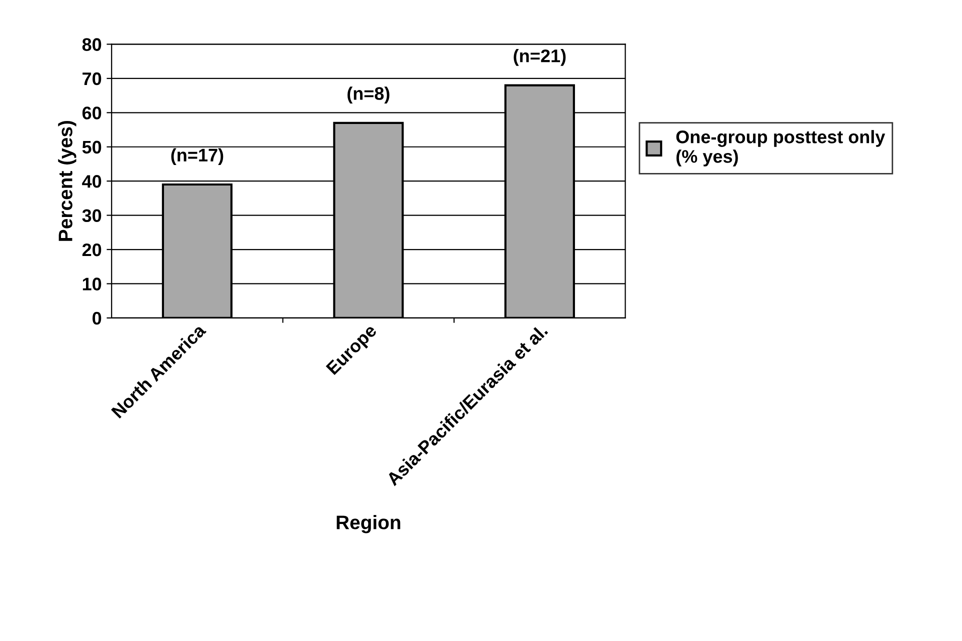 Image resolution: width=962 pixels, height=641 pixels. I want to click on y-tick-label: 10, so click(92, 284).